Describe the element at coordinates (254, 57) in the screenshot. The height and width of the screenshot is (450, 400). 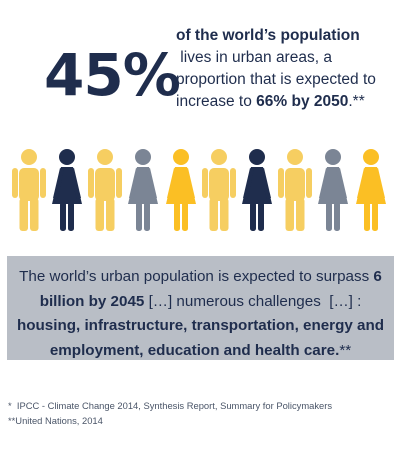
I see `stat-line-2: lives in urban areas, a` at that location.